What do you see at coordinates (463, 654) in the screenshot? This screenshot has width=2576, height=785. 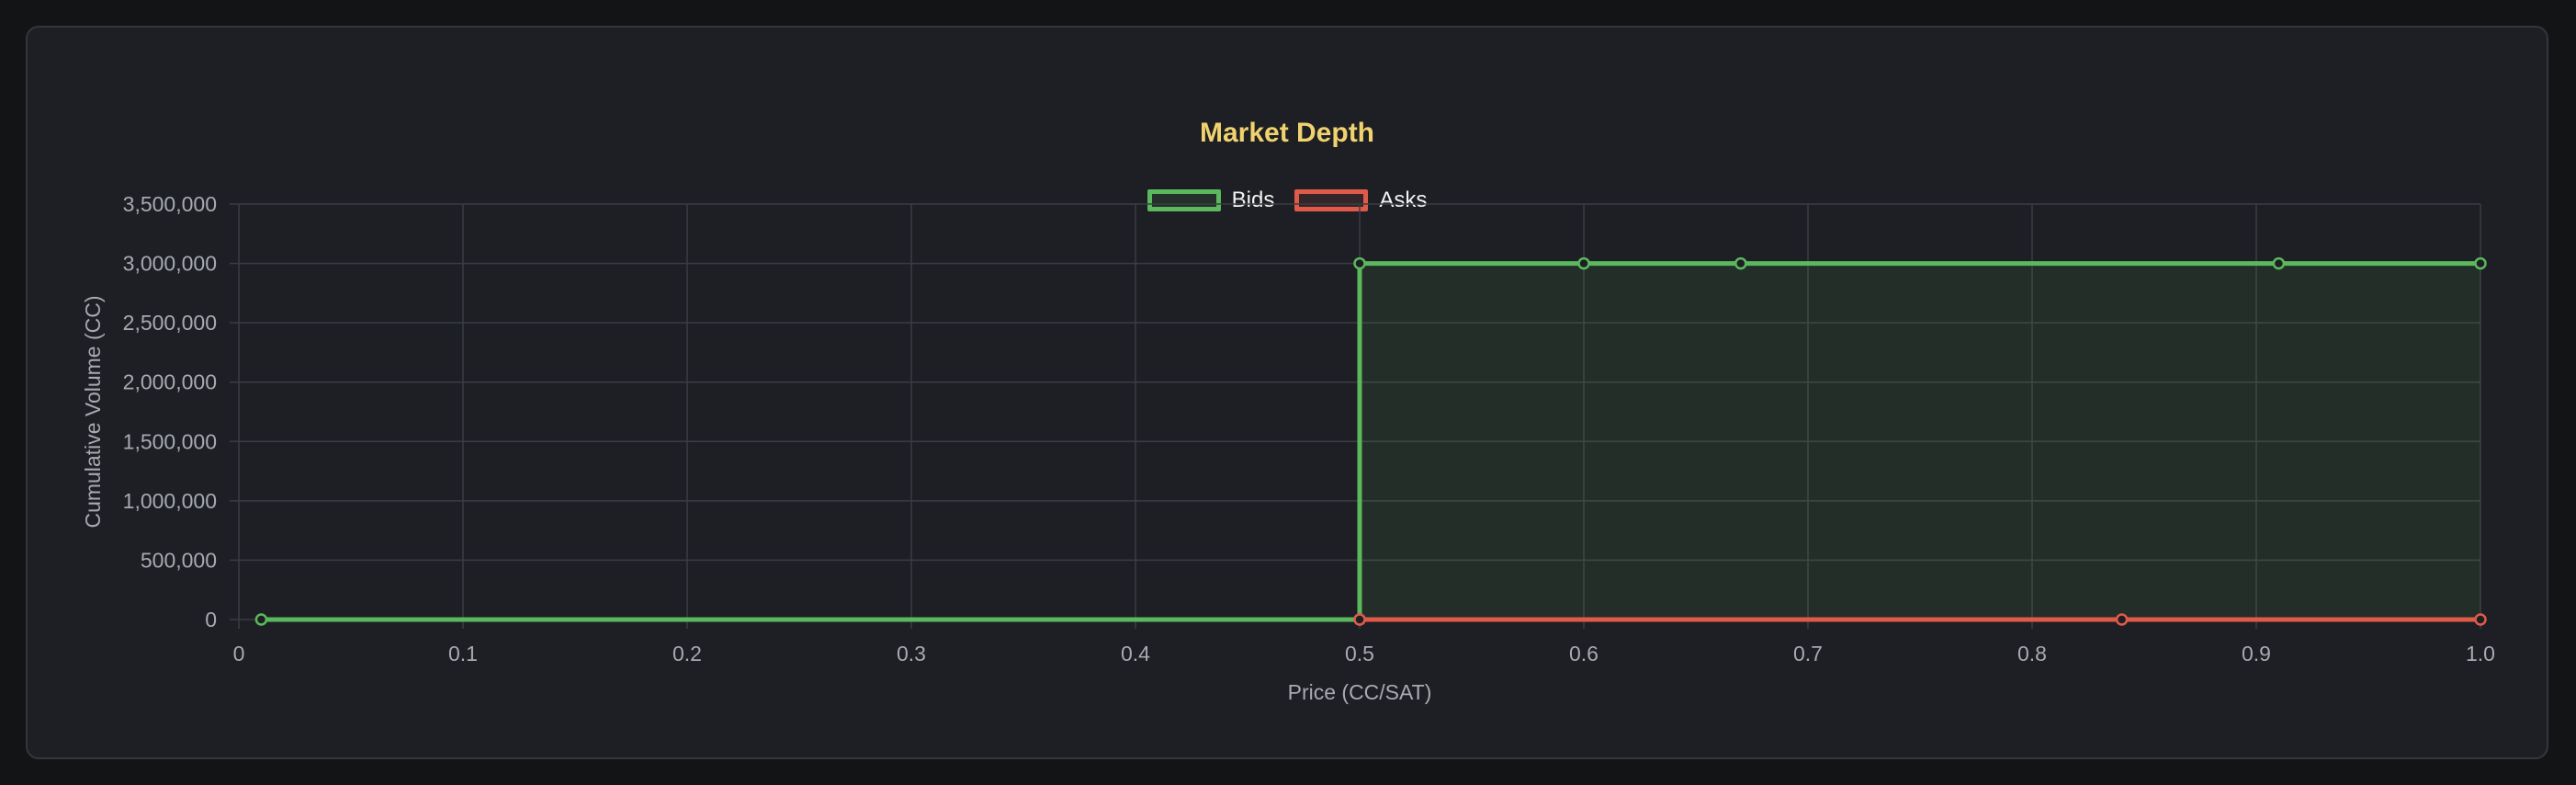 I see `x-tick-label: 0.1` at bounding box center [463, 654].